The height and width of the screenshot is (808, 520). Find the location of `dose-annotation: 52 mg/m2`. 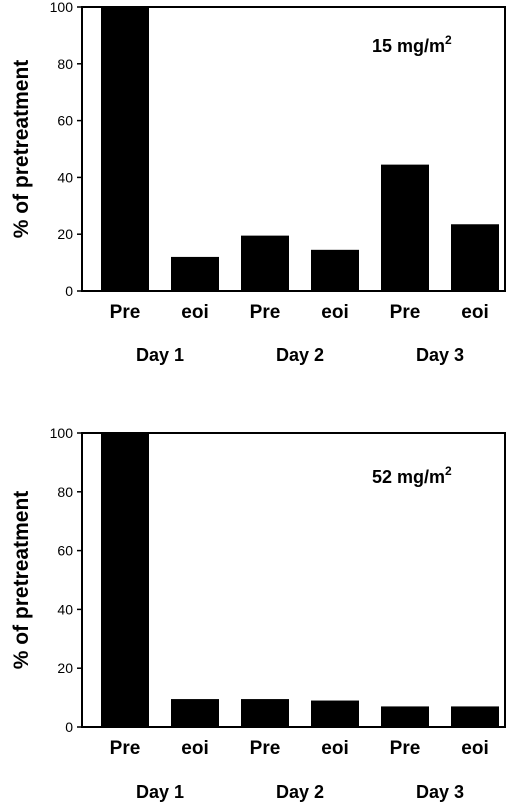

dose-annotation: 52 mg/m2 is located at coordinates (412, 475).